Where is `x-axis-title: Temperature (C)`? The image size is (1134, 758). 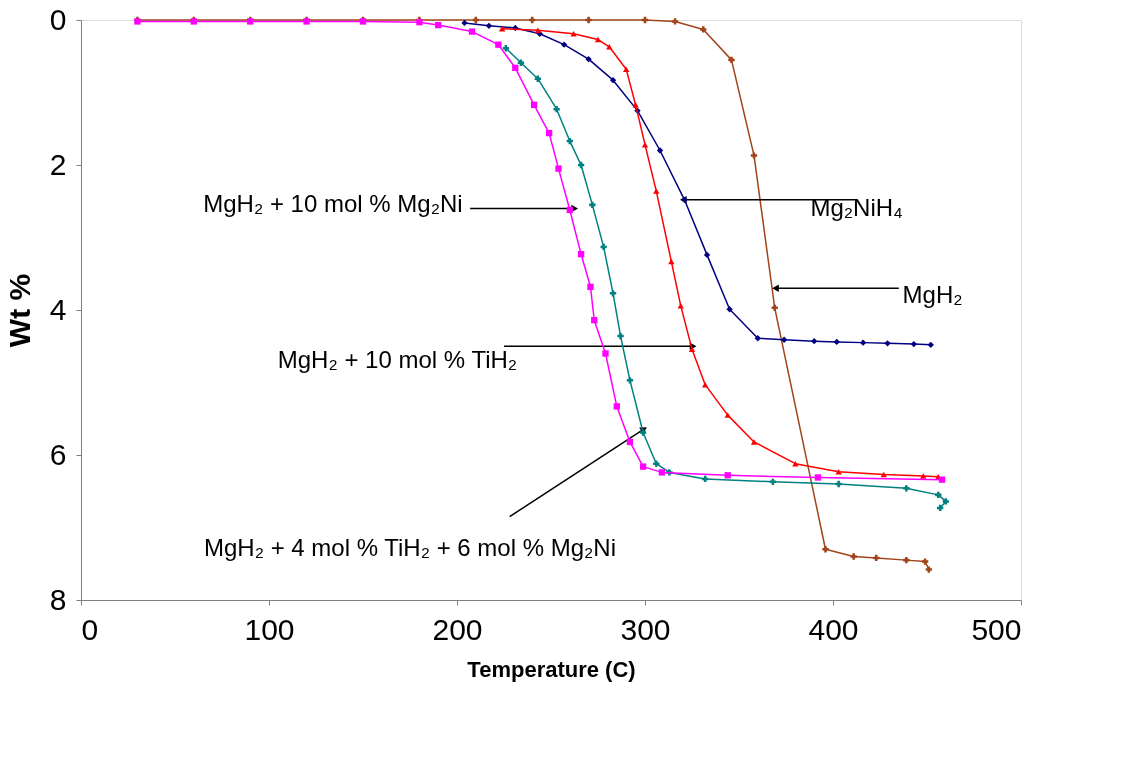
x-axis-title: Temperature (C) is located at coordinates (551, 669).